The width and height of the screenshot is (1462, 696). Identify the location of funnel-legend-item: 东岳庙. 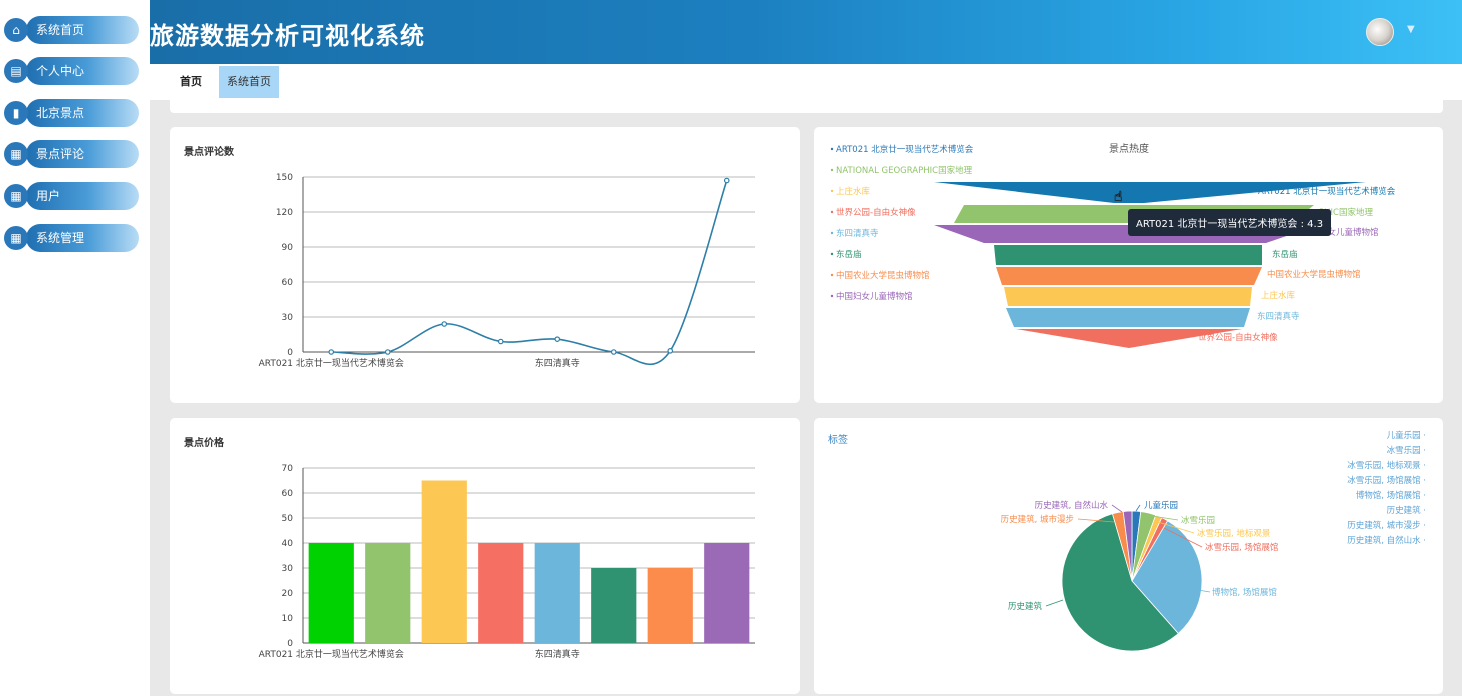
(849, 254).